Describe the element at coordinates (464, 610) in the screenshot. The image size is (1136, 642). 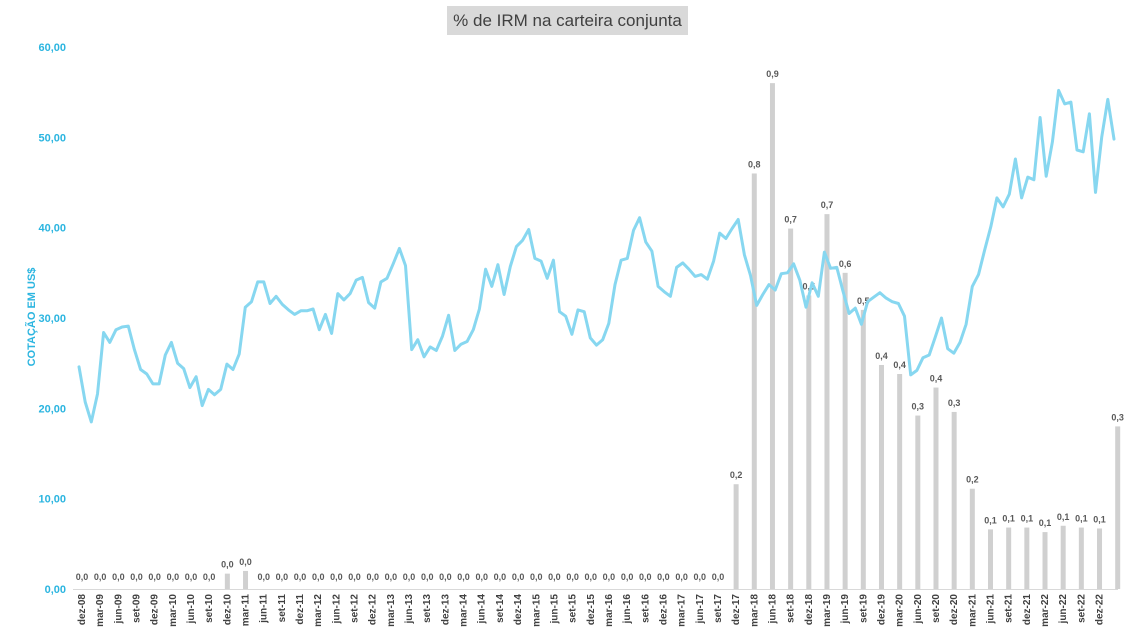
I see `x-tick-label: mar-14` at that location.